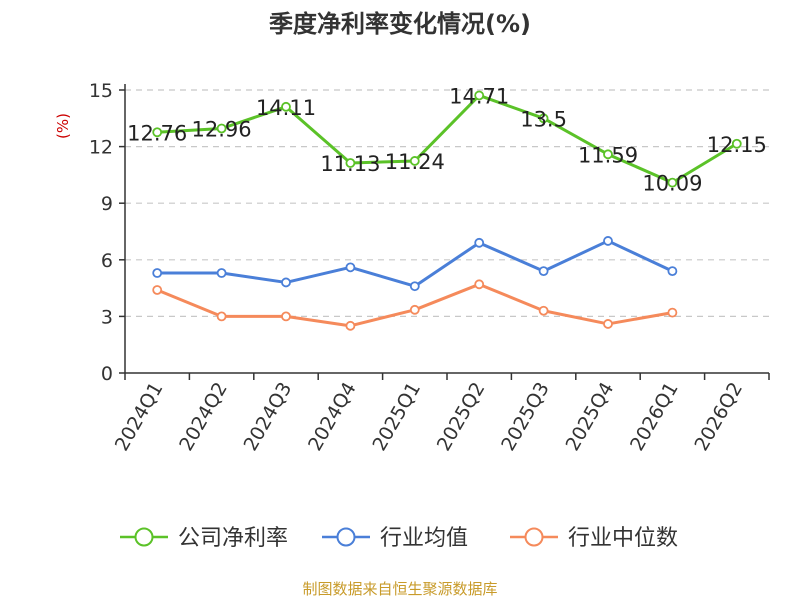 The width and height of the screenshot is (800, 600). Describe the element at coordinates (107, 317) in the screenshot. I see `y-tick-label: 3` at that location.